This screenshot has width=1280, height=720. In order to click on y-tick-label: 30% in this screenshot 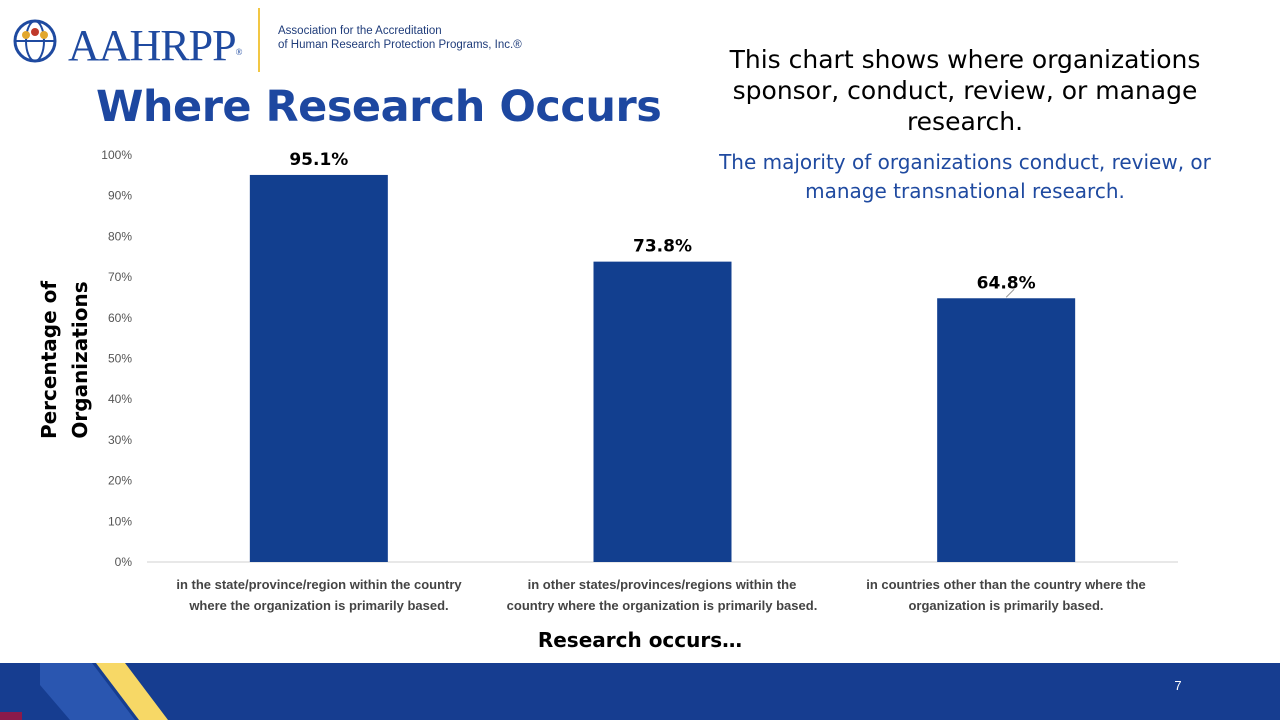, I will do `click(120, 440)`.